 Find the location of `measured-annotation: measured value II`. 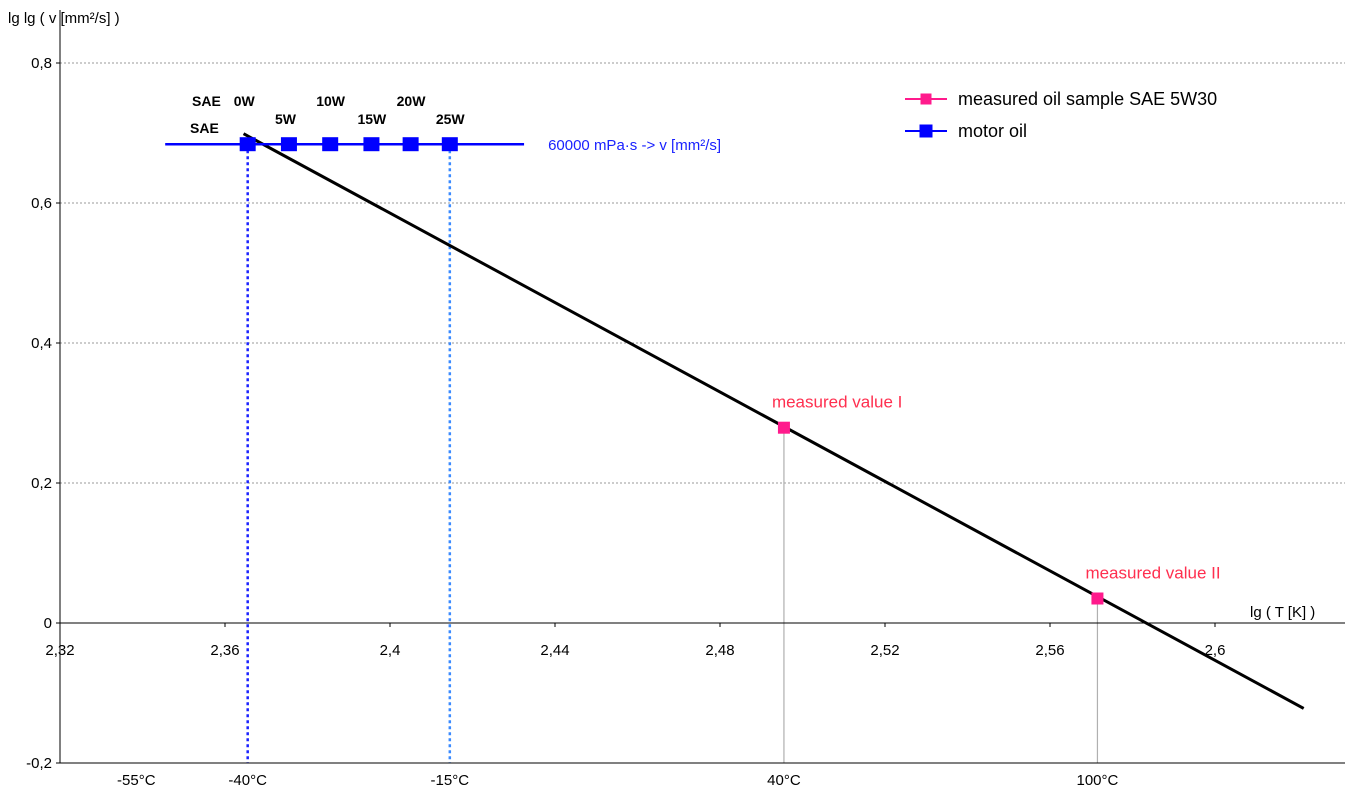

measured-annotation: measured value II is located at coordinates (1152, 573).